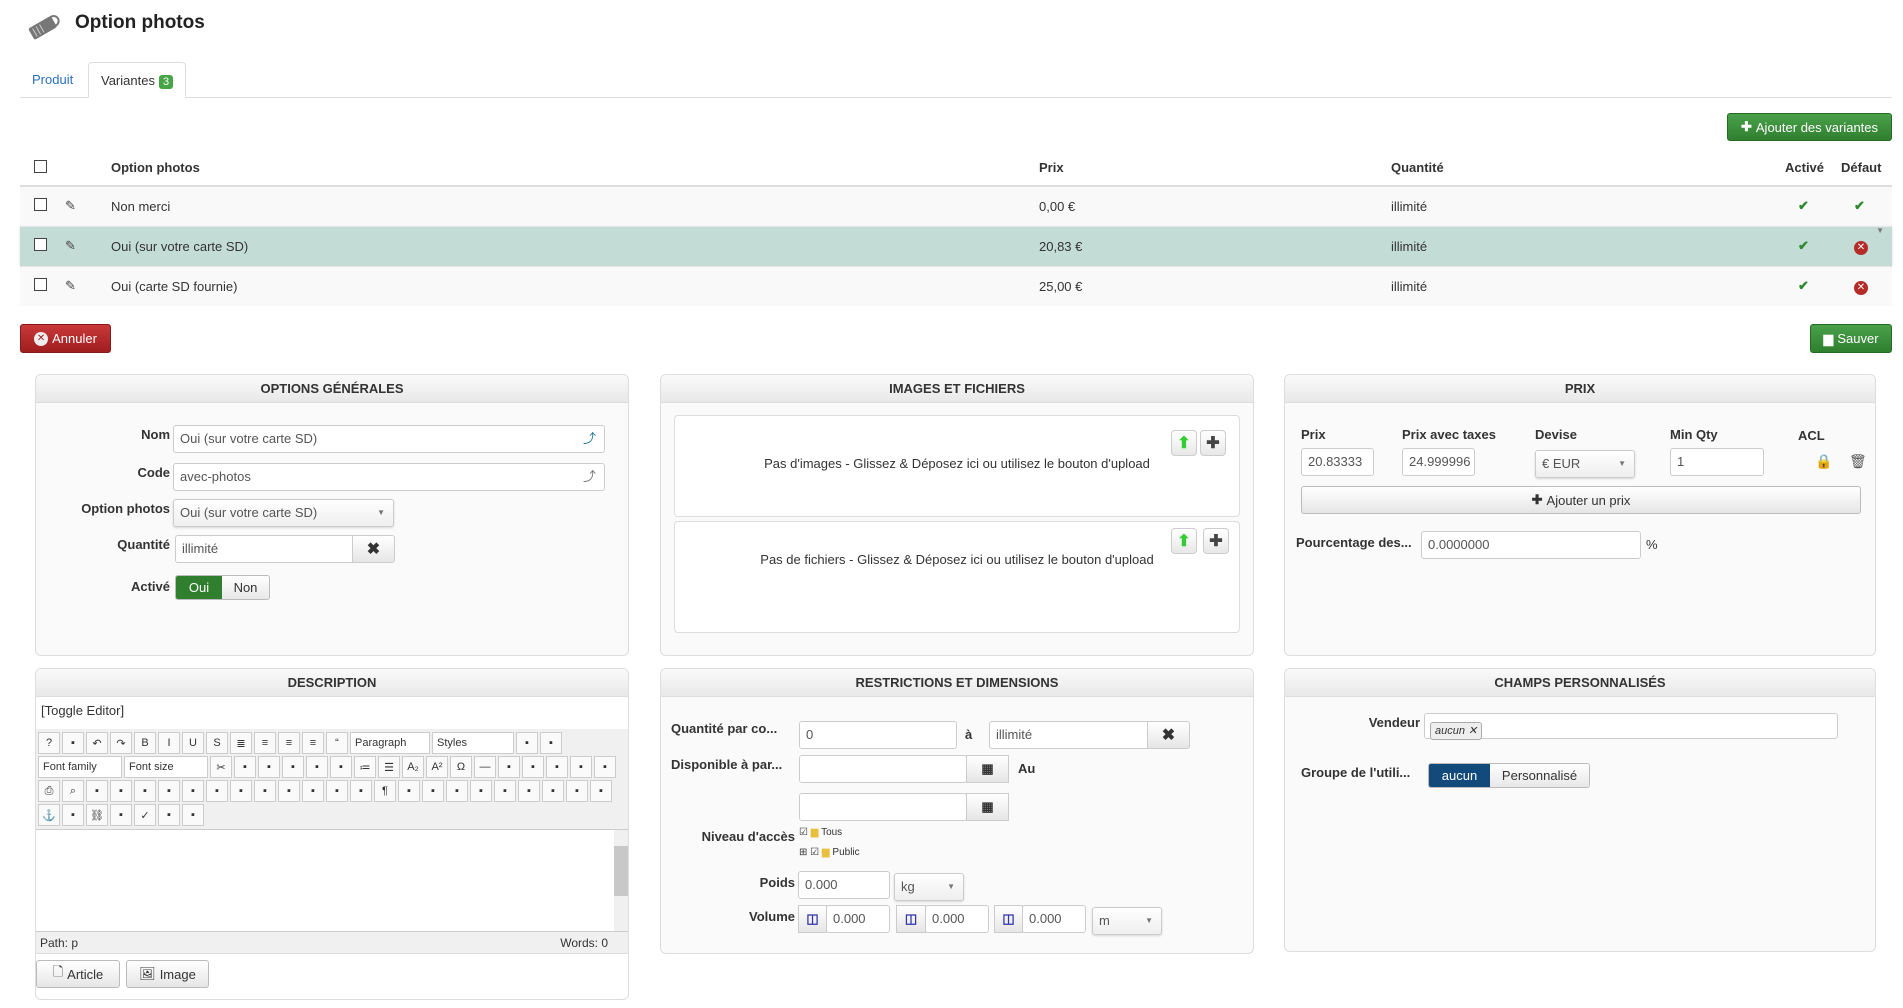 The width and height of the screenshot is (1903, 1008). I want to click on print-icon: ⎙, so click(49, 791).